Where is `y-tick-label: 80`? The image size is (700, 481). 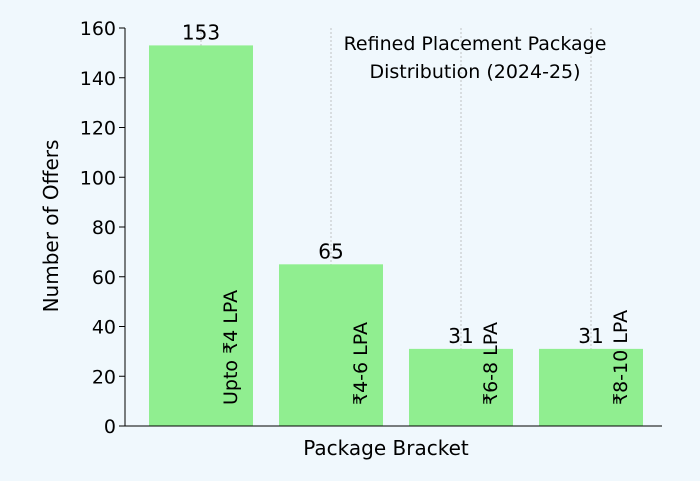
y-tick-label: 80 is located at coordinates (104, 228).